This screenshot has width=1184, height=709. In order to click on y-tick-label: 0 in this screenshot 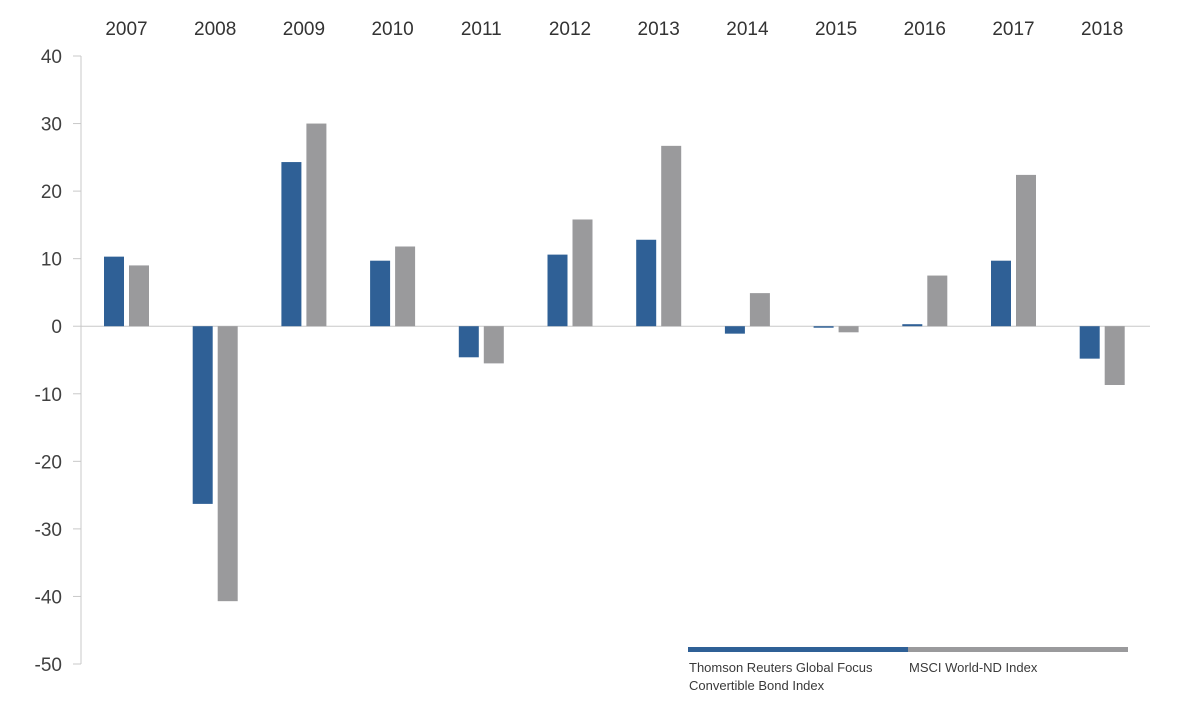, I will do `click(56, 327)`.